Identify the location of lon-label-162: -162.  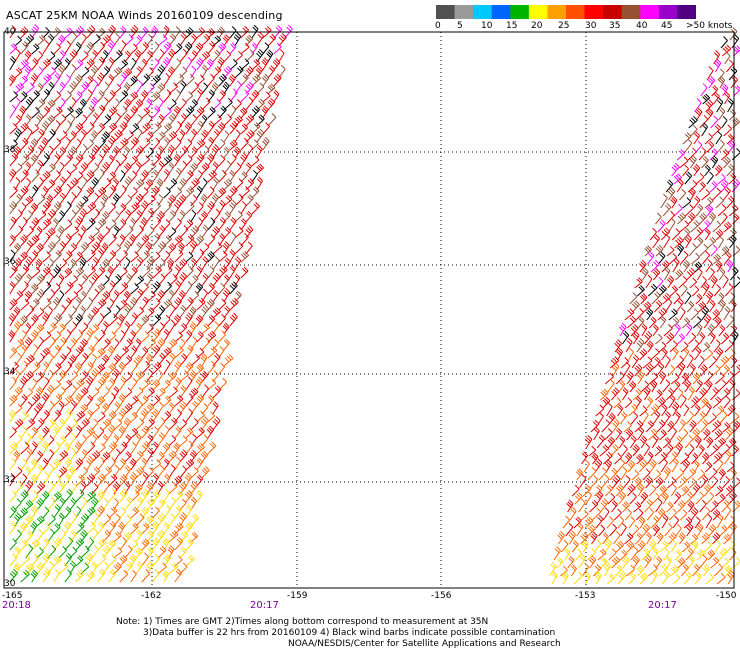
(151, 596).